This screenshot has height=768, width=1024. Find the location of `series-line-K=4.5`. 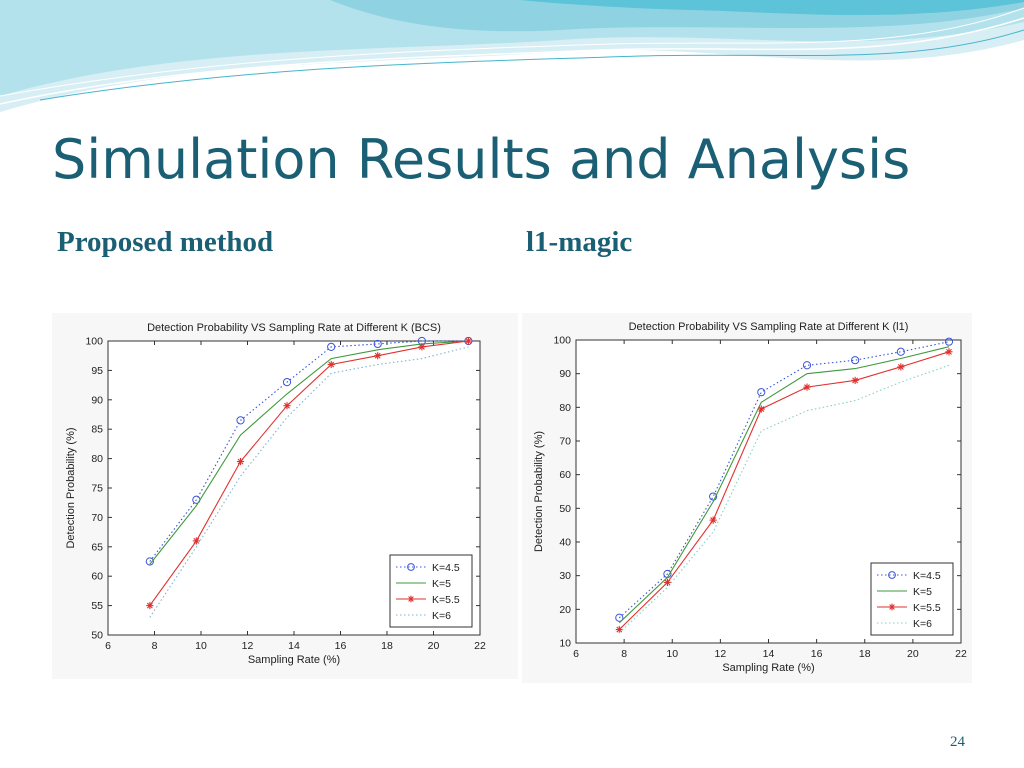

series-line-K=4.5 is located at coordinates (784, 480).